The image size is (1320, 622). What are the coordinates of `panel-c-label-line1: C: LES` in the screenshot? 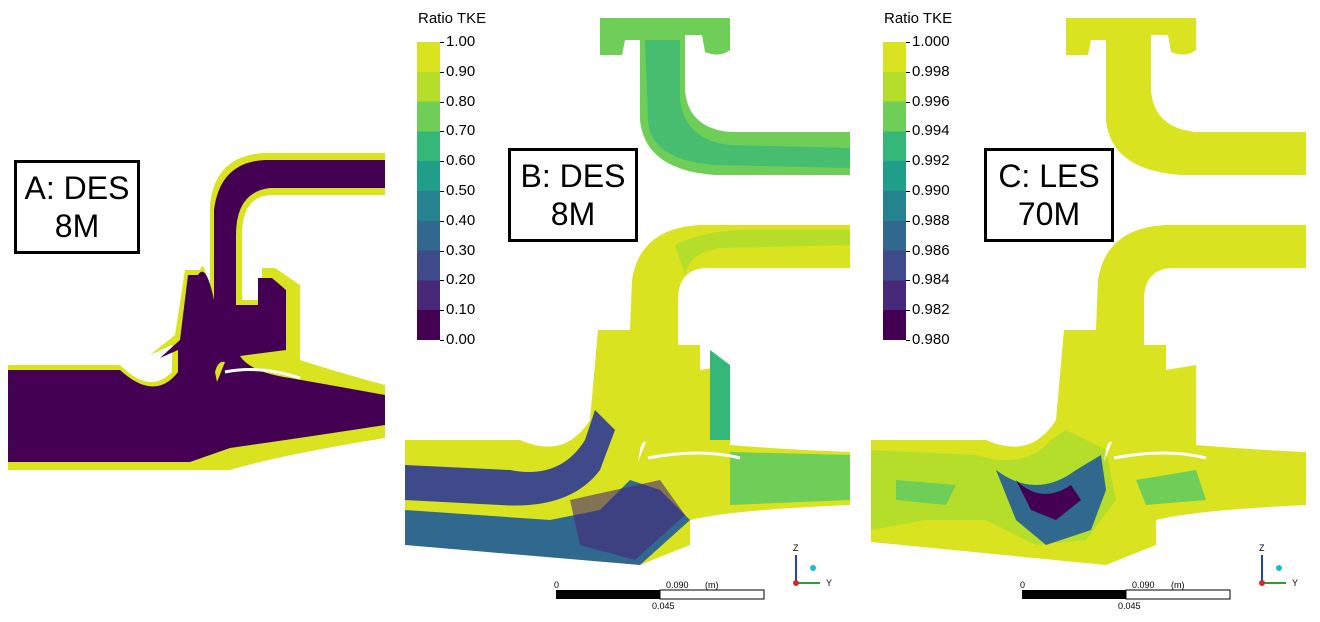 It's located at (1049, 176).